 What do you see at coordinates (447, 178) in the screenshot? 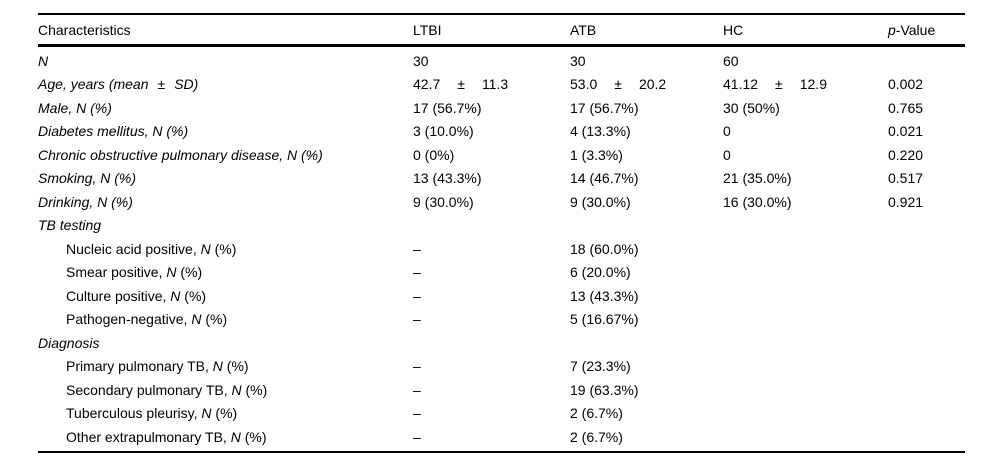
I see `cell-ltbi: 13 (43.3%)` at bounding box center [447, 178].